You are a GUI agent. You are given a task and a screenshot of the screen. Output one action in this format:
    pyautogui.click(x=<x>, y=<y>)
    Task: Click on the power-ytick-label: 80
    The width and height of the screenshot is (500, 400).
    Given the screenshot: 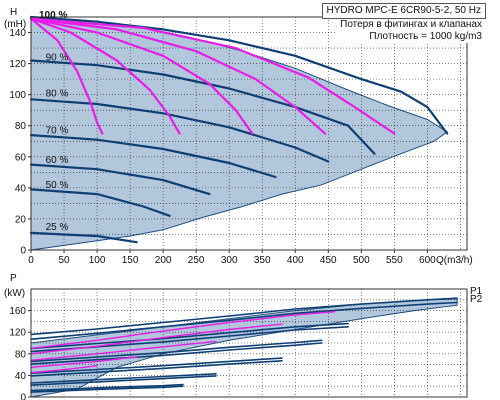 What is the action you would take?
    pyautogui.click(x=21, y=354)
    